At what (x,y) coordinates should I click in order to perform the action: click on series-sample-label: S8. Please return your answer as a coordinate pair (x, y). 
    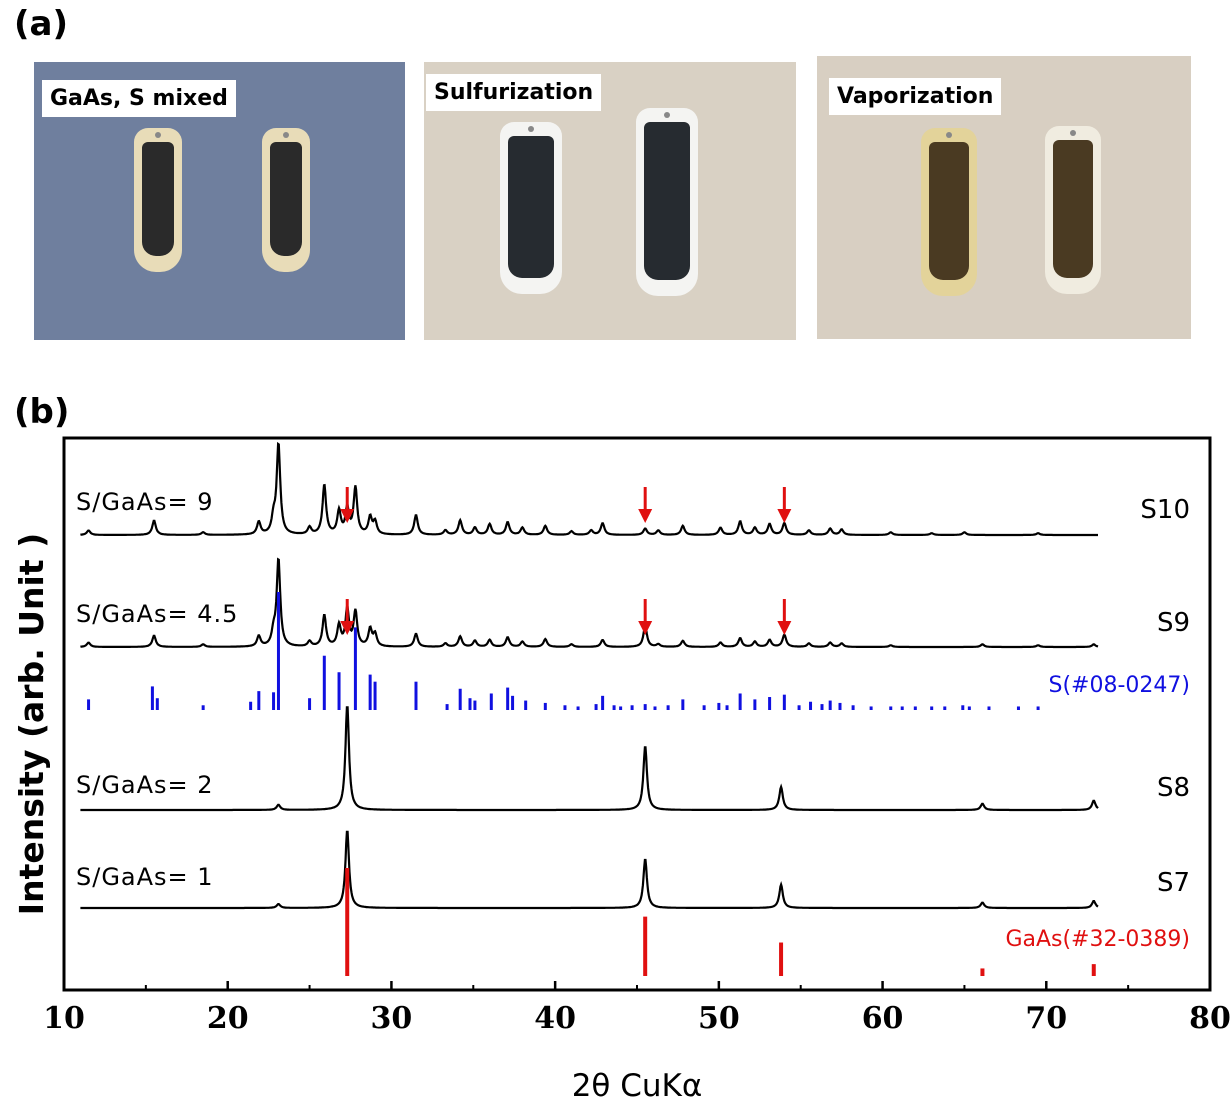
    Looking at the image, I should click on (1173, 788).